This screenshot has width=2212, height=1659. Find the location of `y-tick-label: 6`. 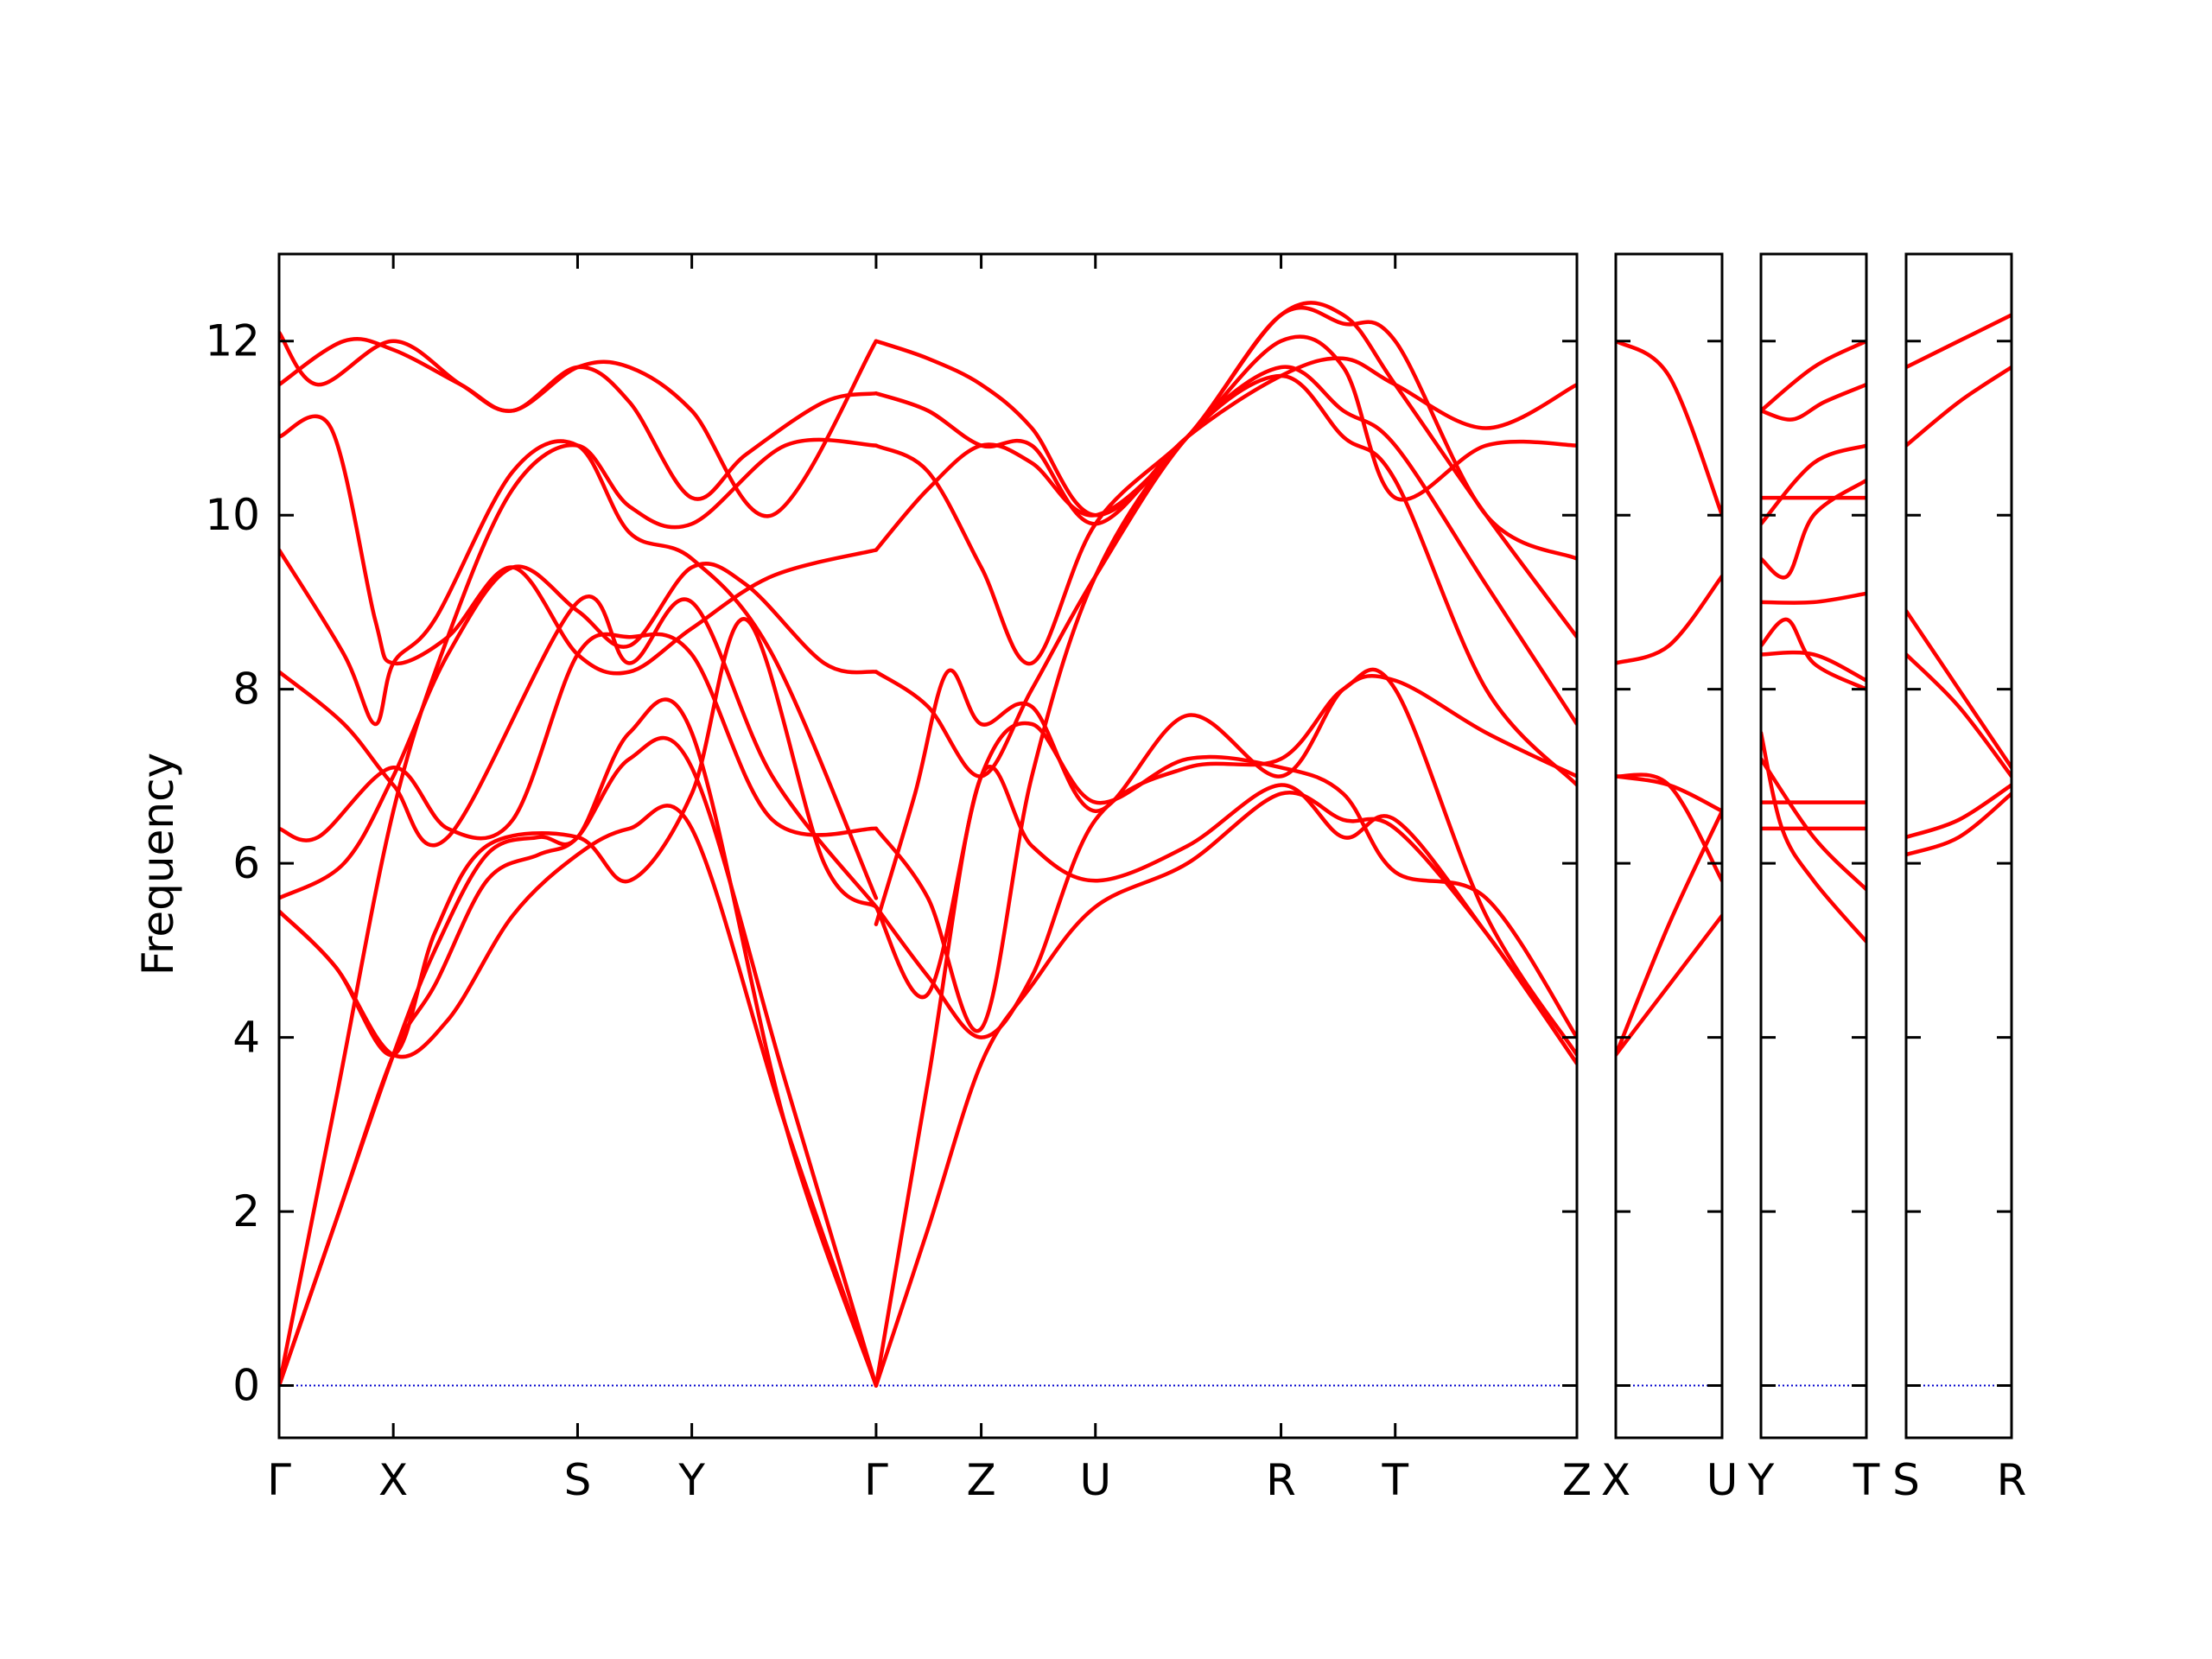

y-tick-label: 6 is located at coordinates (246, 863).